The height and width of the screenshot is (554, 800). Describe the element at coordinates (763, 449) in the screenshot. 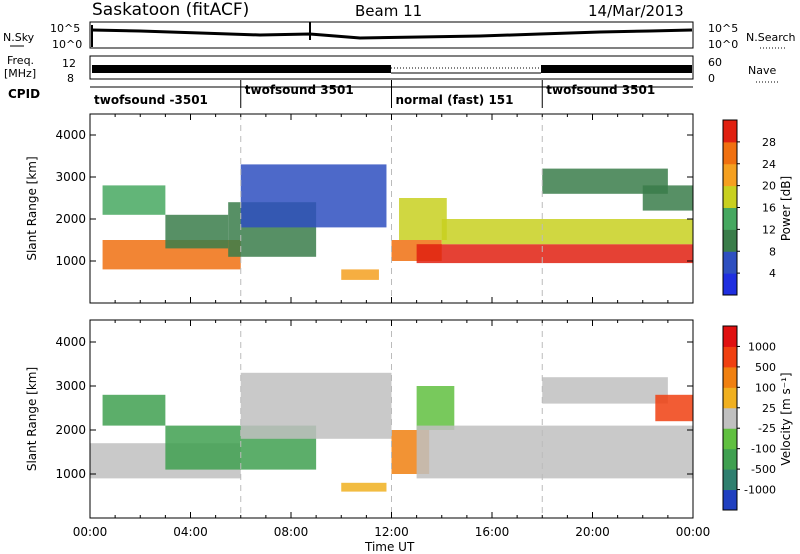

I see `colorbar-tick-label: -100` at that location.